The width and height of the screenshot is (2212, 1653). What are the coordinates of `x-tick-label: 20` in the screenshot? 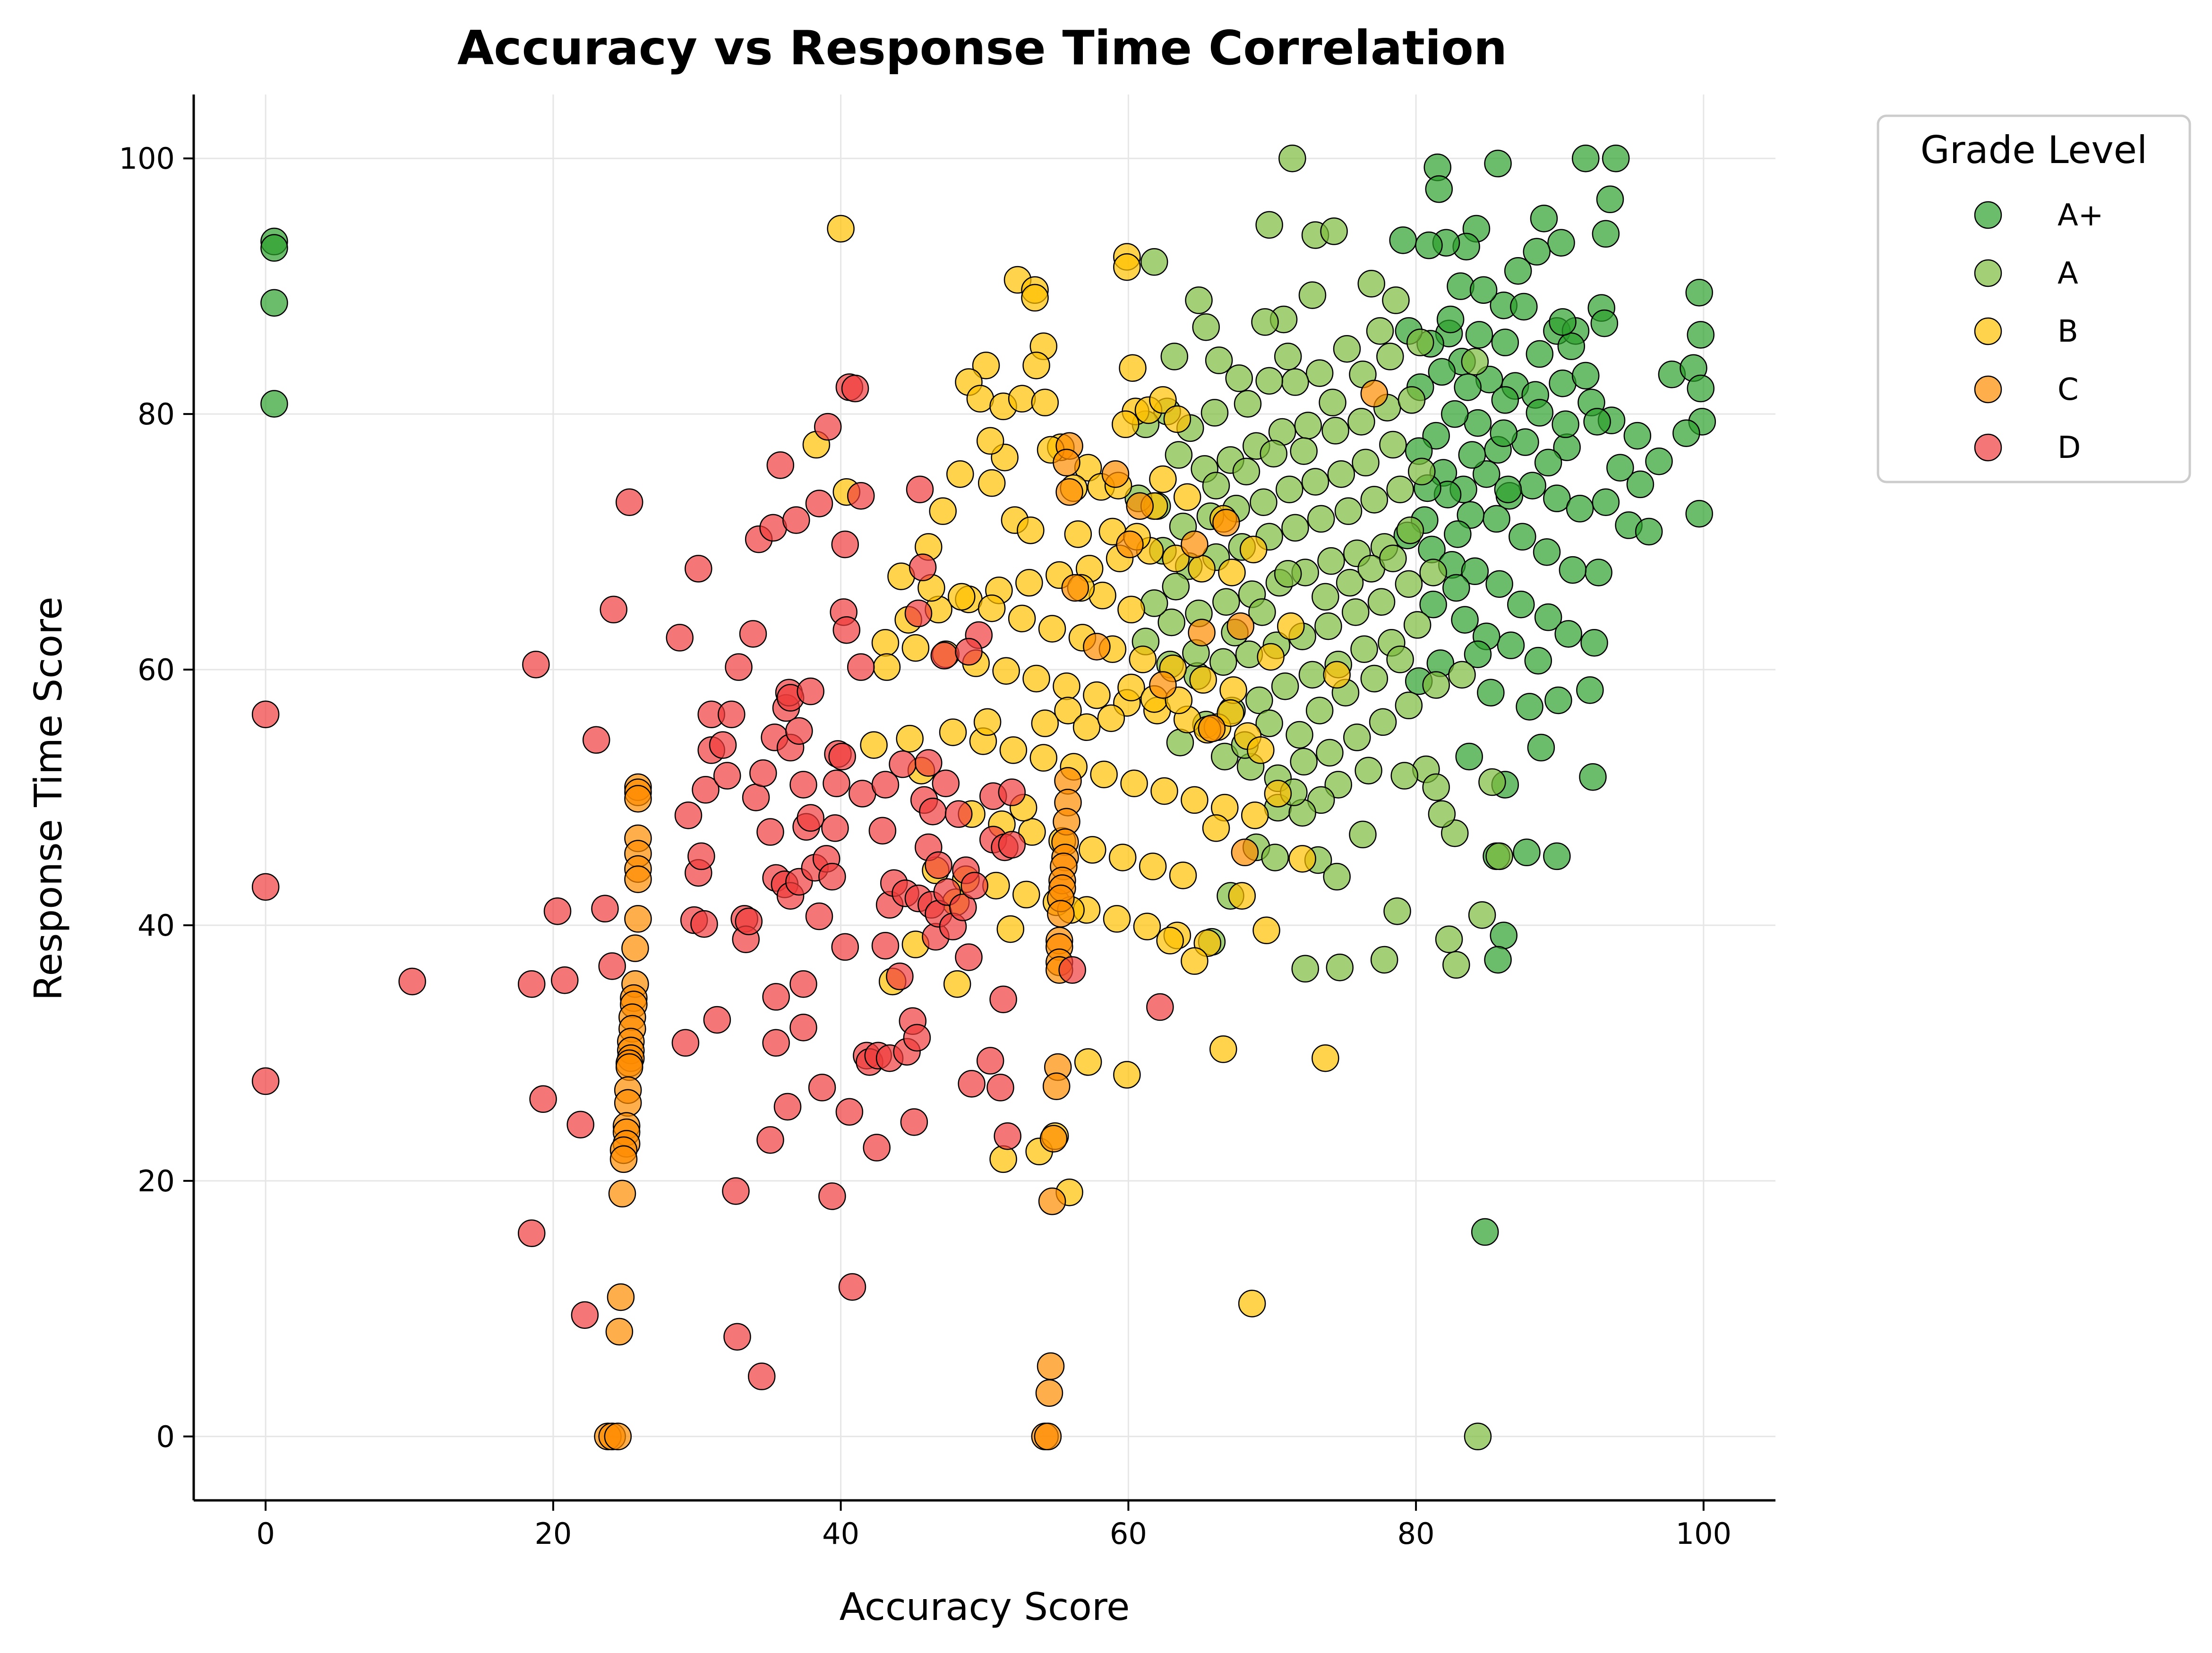 It's located at (553, 1534).